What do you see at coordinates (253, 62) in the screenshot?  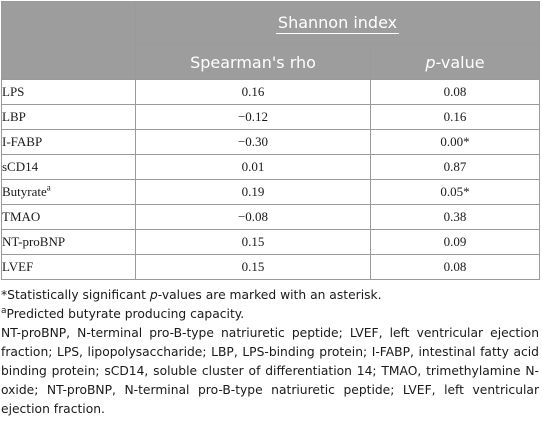 I see `spearman-rho-header: Spearman's rho` at bounding box center [253, 62].